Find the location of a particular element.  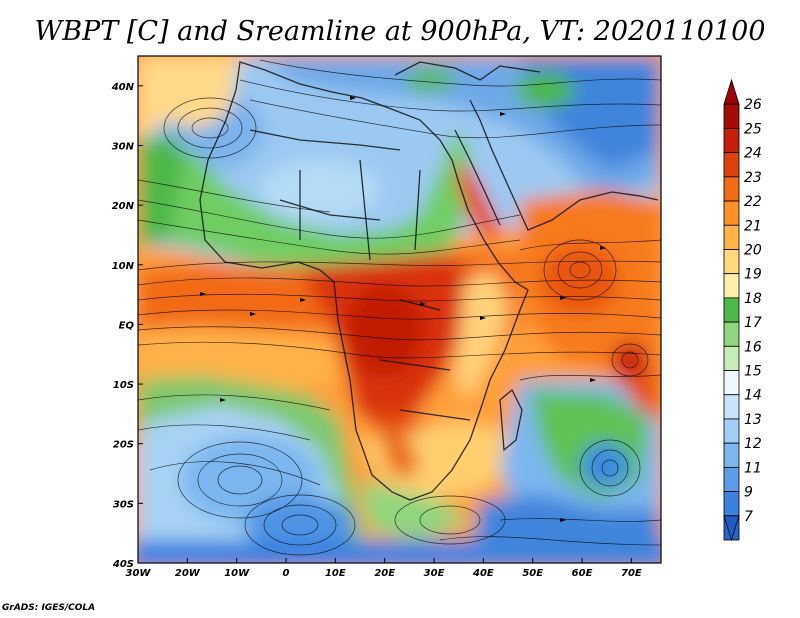

x-tick-label: 20E is located at coordinates (384, 573).